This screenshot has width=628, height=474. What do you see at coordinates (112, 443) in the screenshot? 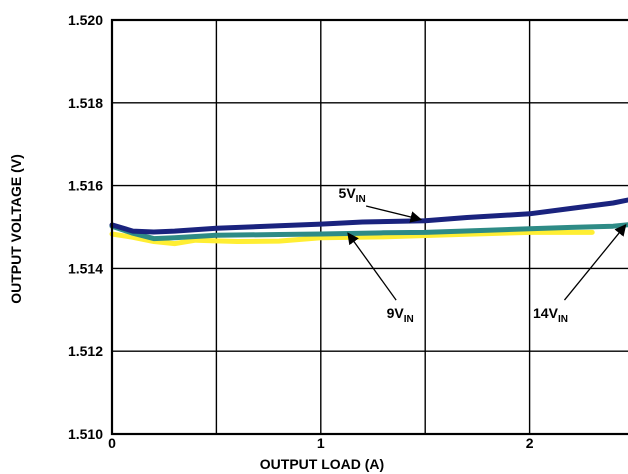
I see `x-tick-label: 0` at bounding box center [112, 443].